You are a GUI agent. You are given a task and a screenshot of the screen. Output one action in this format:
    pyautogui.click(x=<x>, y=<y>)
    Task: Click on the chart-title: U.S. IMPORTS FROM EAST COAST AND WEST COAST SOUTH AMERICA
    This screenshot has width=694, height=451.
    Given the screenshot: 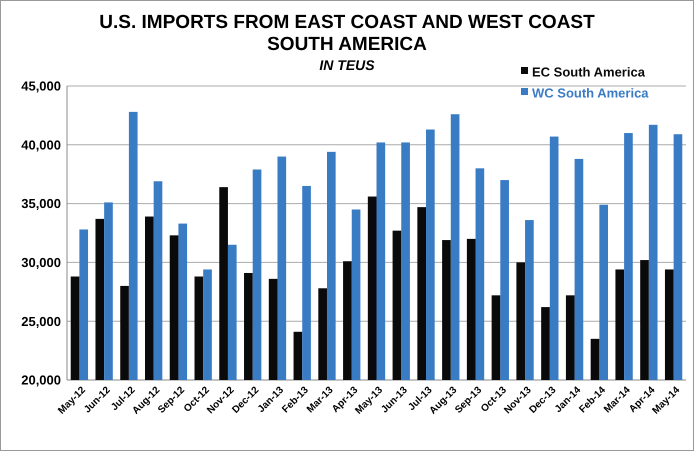 What is the action you would take?
    pyautogui.click(x=347, y=33)
    